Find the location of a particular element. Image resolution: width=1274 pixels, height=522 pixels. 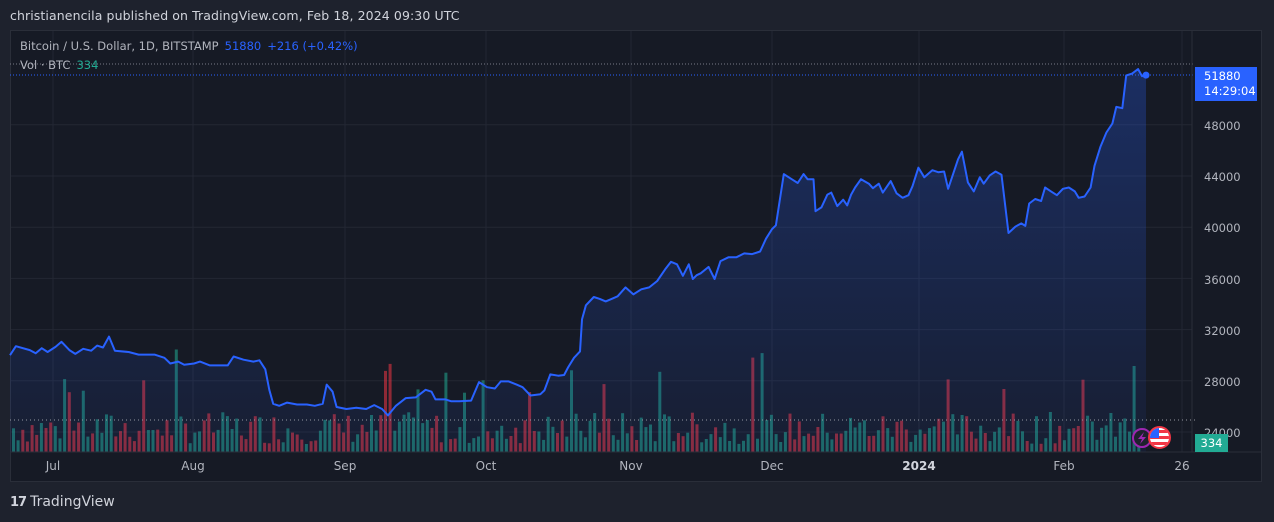

tradingview-footer: 17 TradingView is located at coordinates (62, 502).